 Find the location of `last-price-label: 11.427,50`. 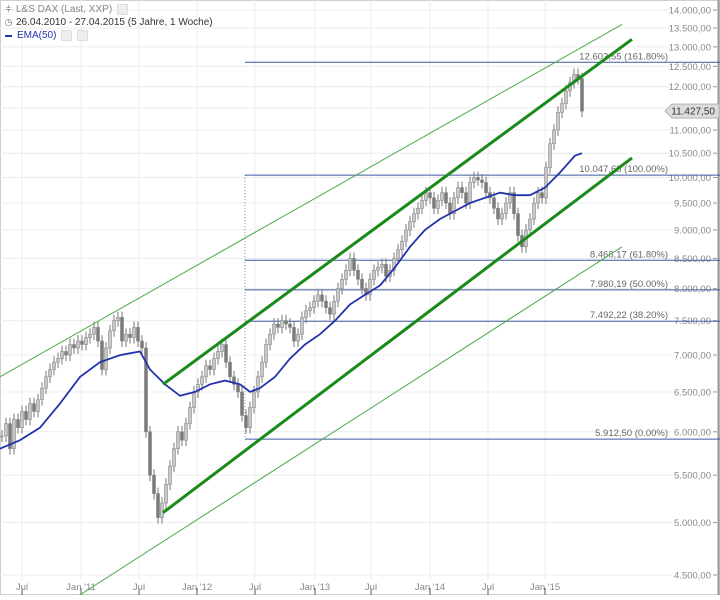

last-price-label: 11.427,50 is located at coordinates (693, 112).